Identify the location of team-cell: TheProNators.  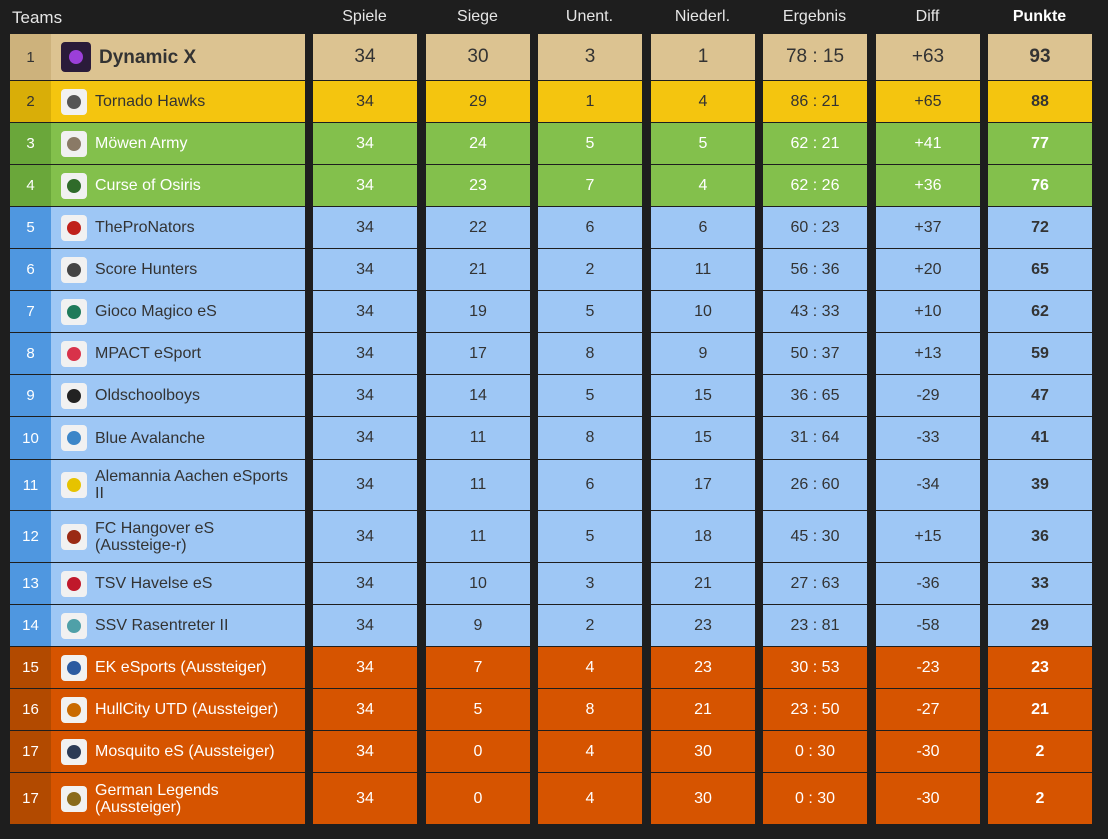
(178, 227).